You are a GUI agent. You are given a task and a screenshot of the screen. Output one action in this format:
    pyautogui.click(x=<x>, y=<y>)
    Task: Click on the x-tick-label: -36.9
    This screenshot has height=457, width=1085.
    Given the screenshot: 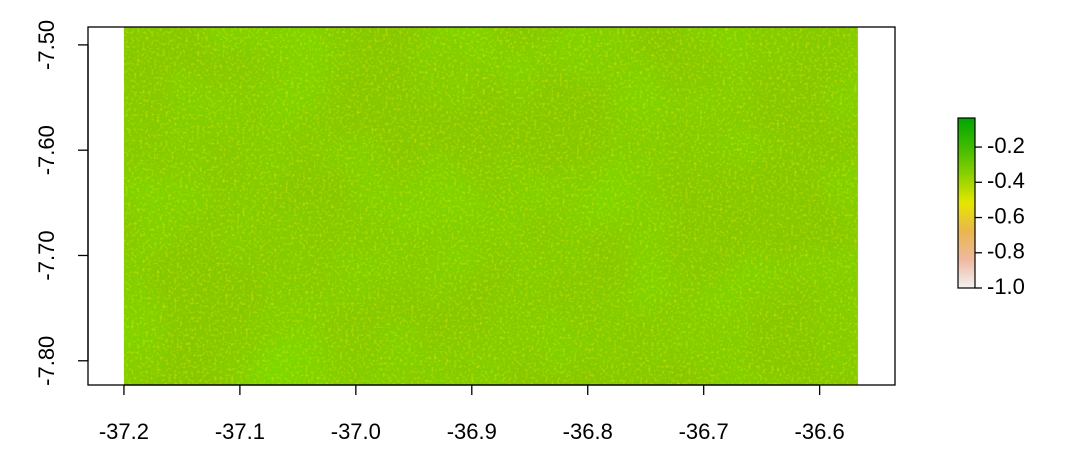 What is the action you would take?
    pyautogui.click(x=472, y=431)
    